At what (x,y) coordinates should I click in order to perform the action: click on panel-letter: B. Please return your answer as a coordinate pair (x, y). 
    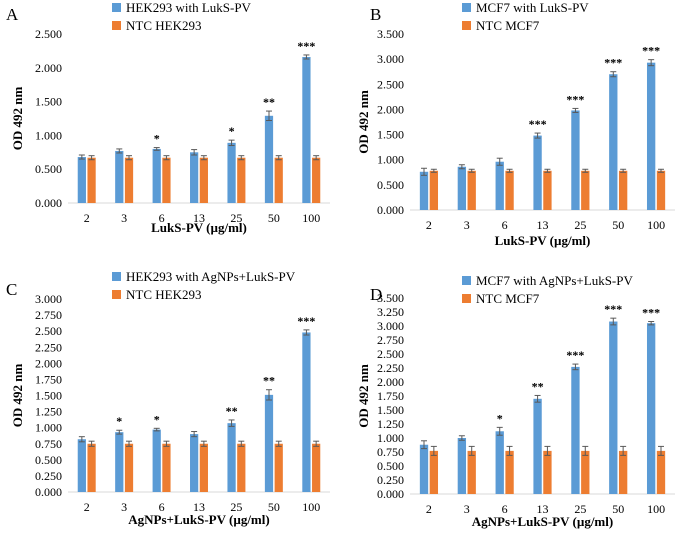
    Looking at the image, I should click on (375, 14).